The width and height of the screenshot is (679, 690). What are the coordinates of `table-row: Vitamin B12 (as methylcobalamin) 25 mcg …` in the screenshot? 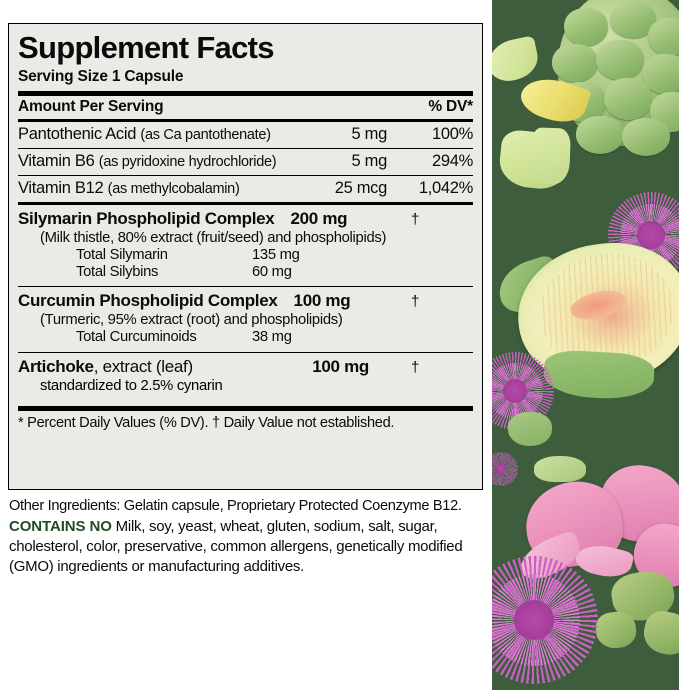 It's located at (245, 189).